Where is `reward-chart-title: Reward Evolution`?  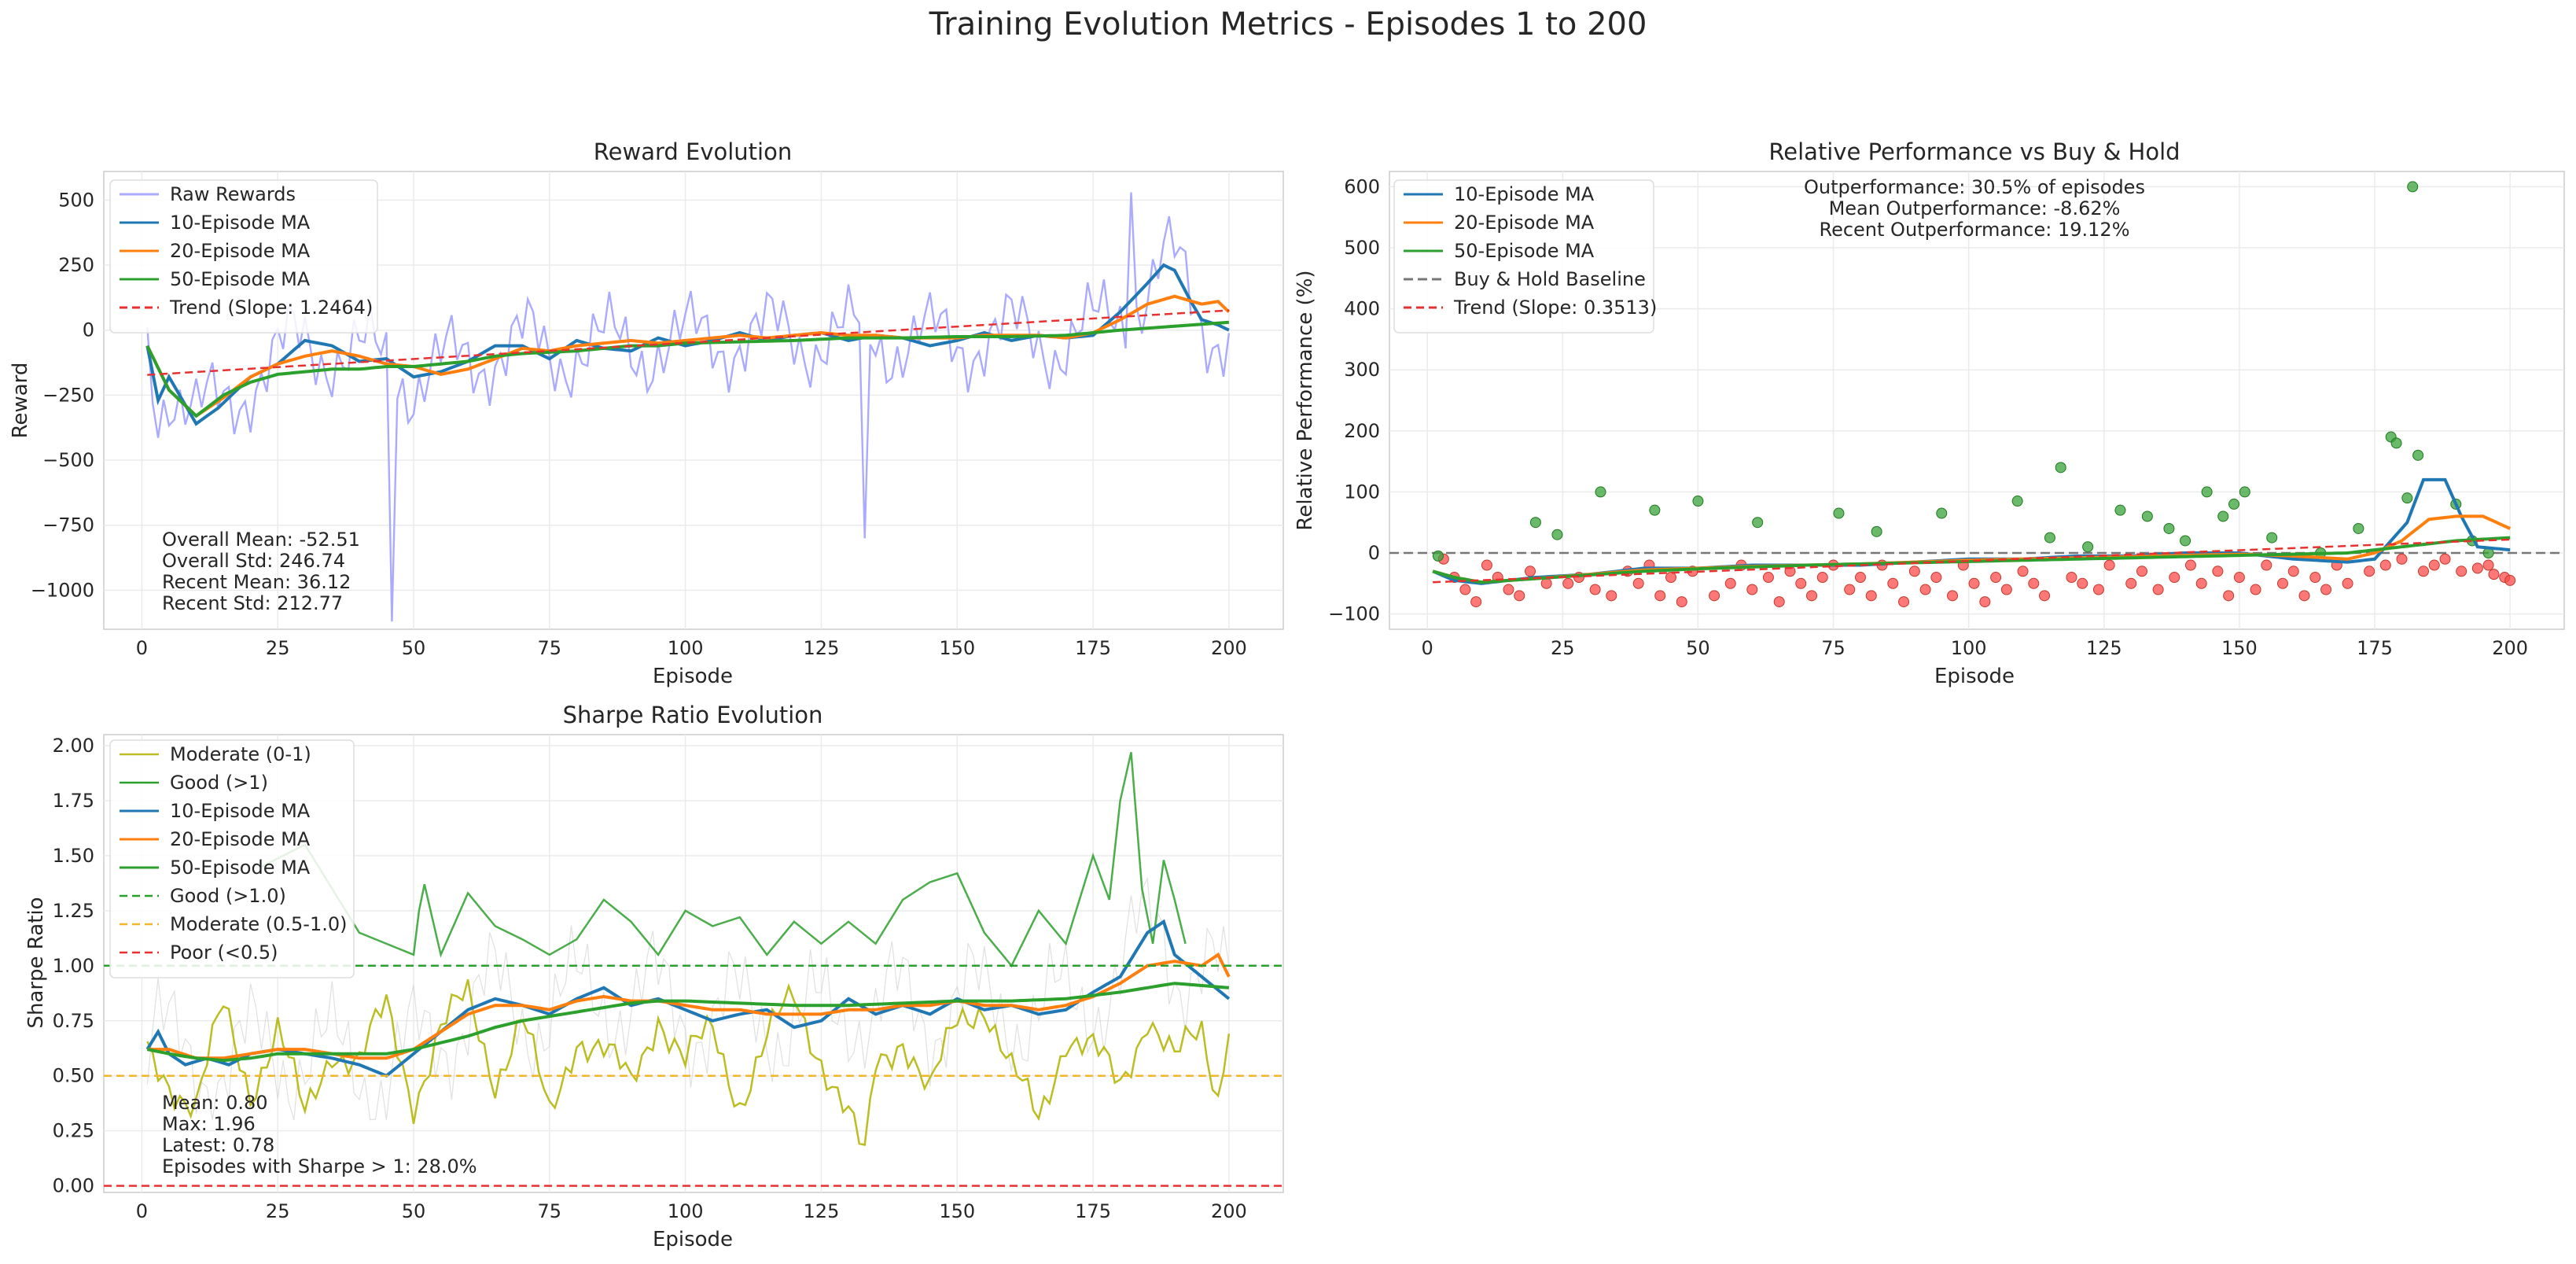
reward-chart-title: Reward Evolution is located at coordinates (693, 151).